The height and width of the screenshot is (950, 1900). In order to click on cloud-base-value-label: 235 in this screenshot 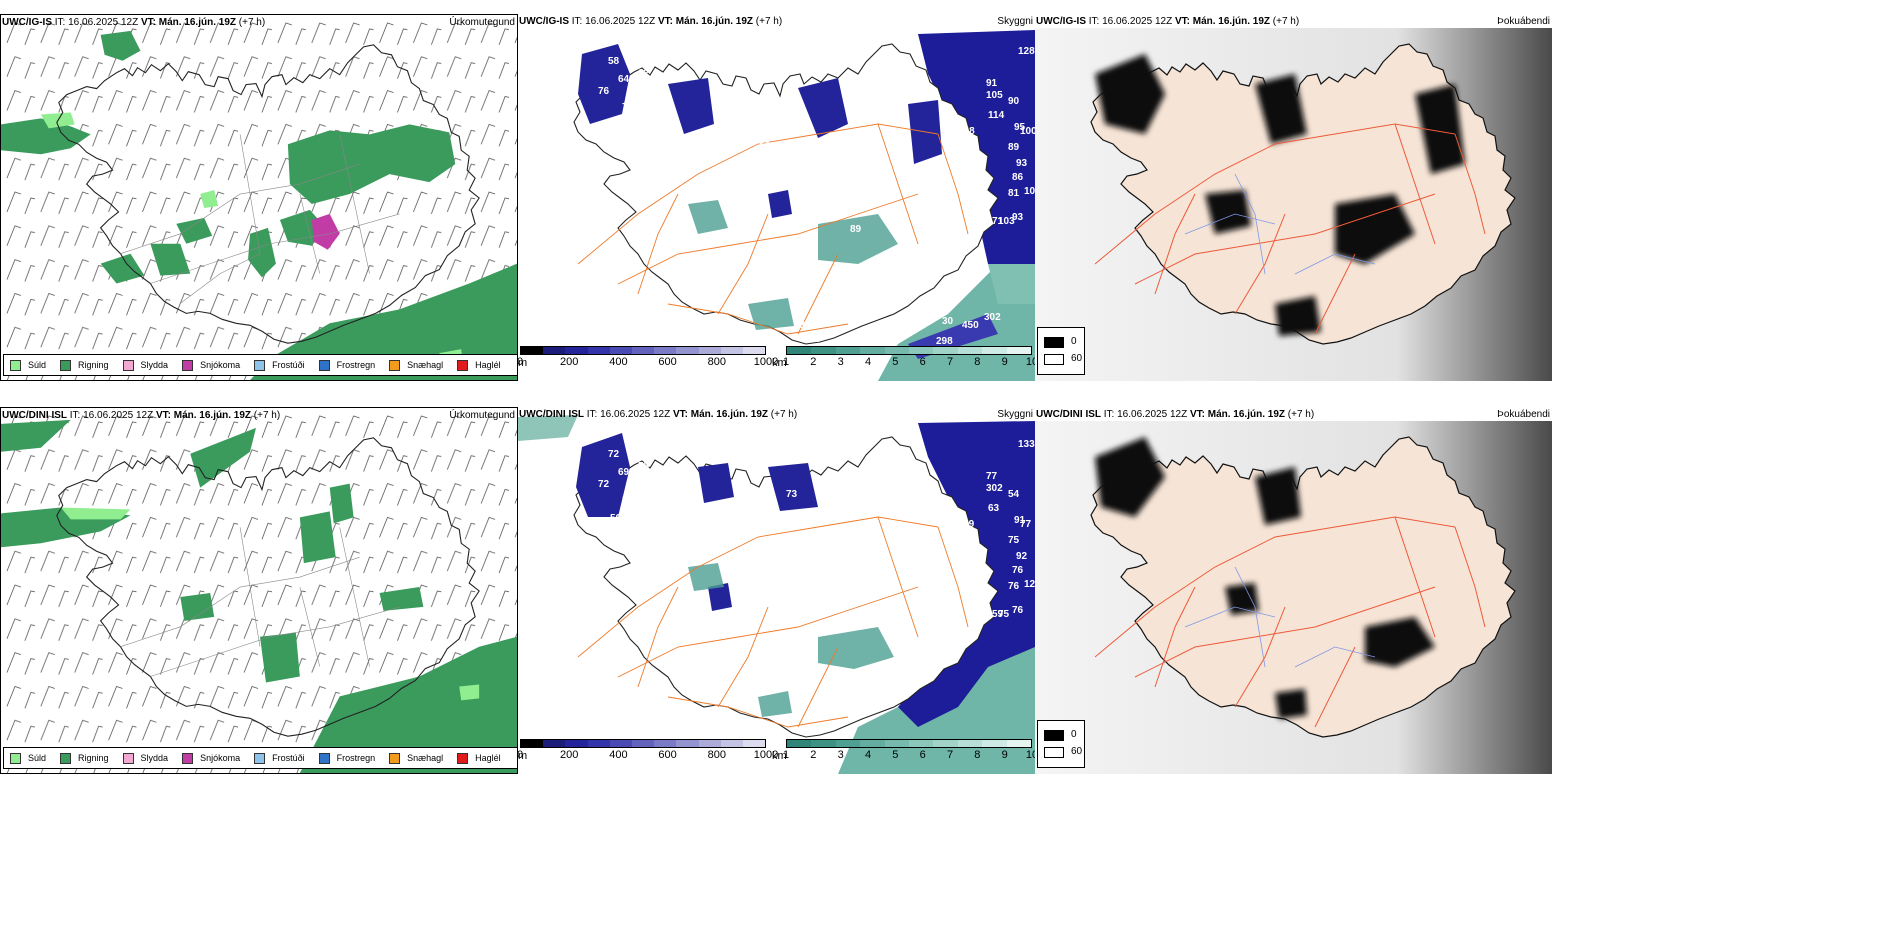, I will do `click(886, 574)`.